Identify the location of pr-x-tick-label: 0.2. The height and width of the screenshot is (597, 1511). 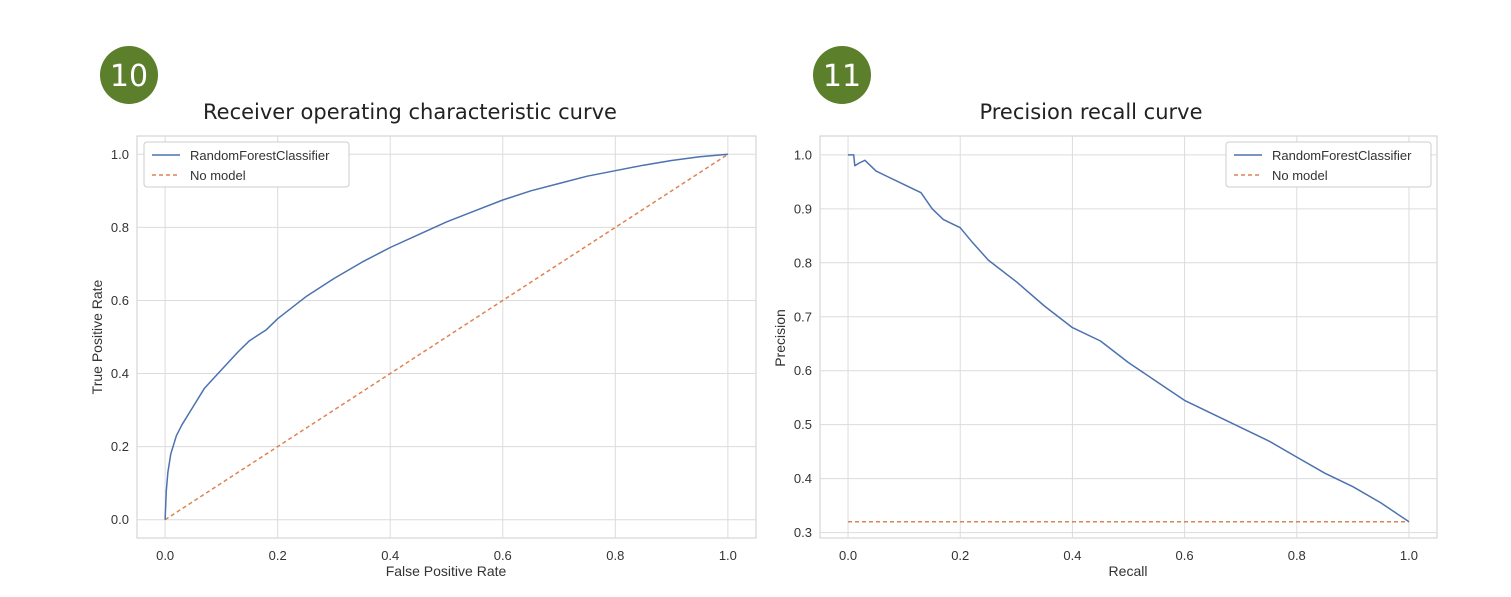
(960, 555).